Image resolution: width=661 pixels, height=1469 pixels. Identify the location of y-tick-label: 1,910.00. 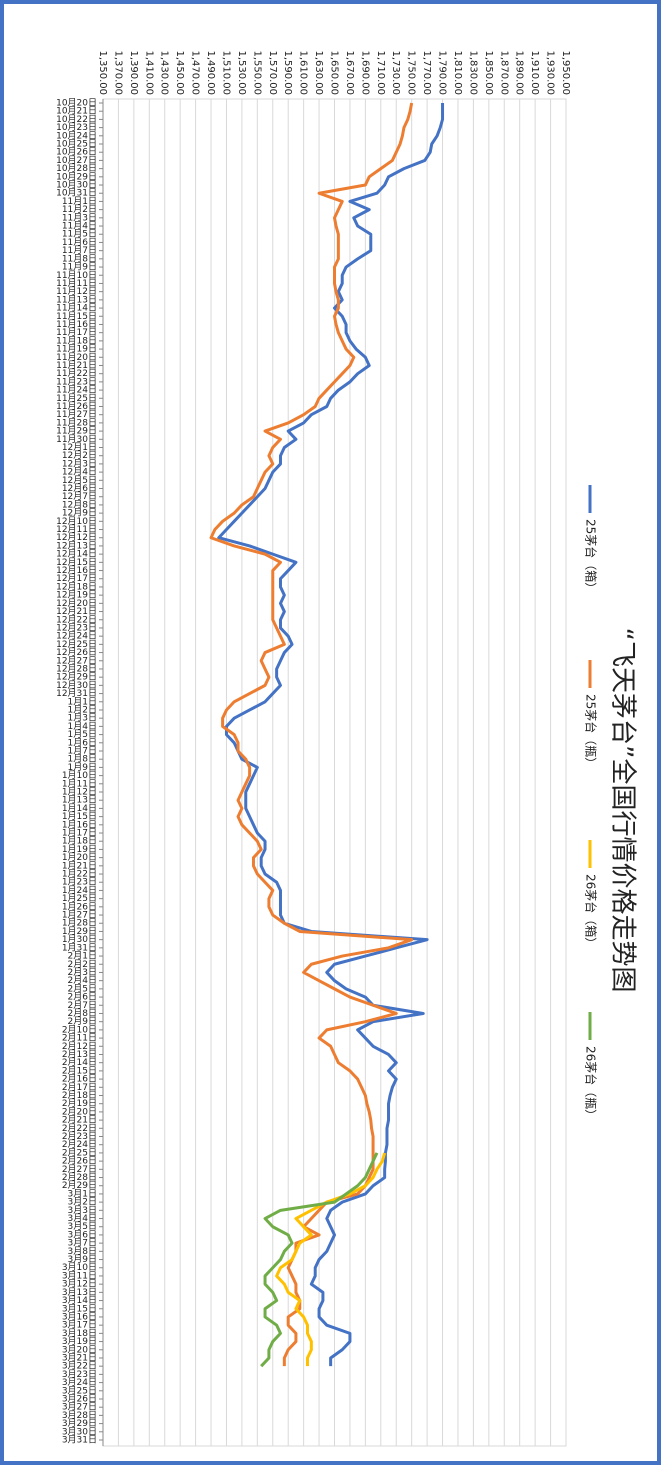
(534, 72).